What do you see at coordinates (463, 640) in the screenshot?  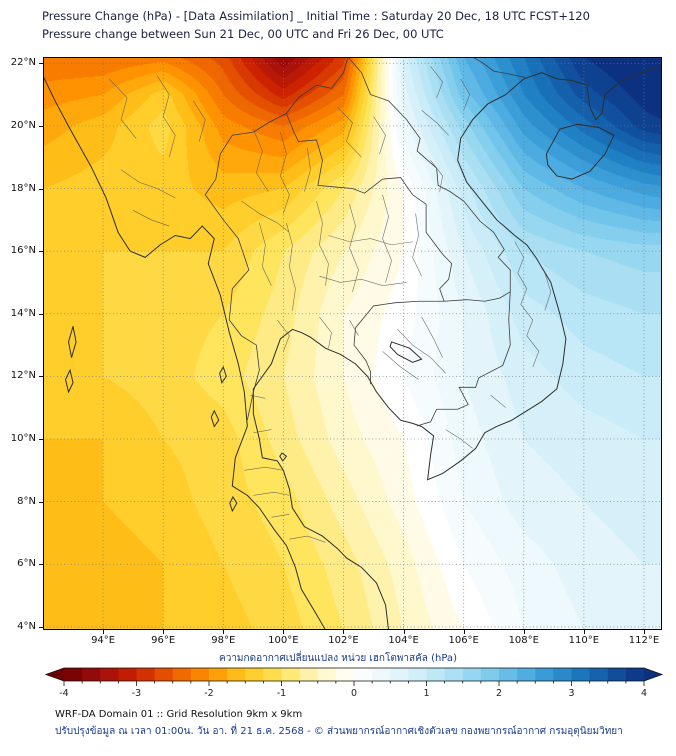 I see `x-axis-tick-label: 106°E` at bounding box center [463, 640].